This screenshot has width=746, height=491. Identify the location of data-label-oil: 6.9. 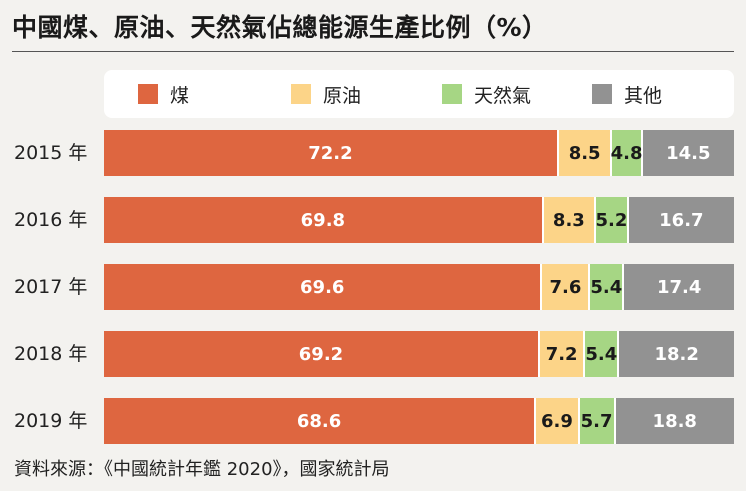
(556, 421).